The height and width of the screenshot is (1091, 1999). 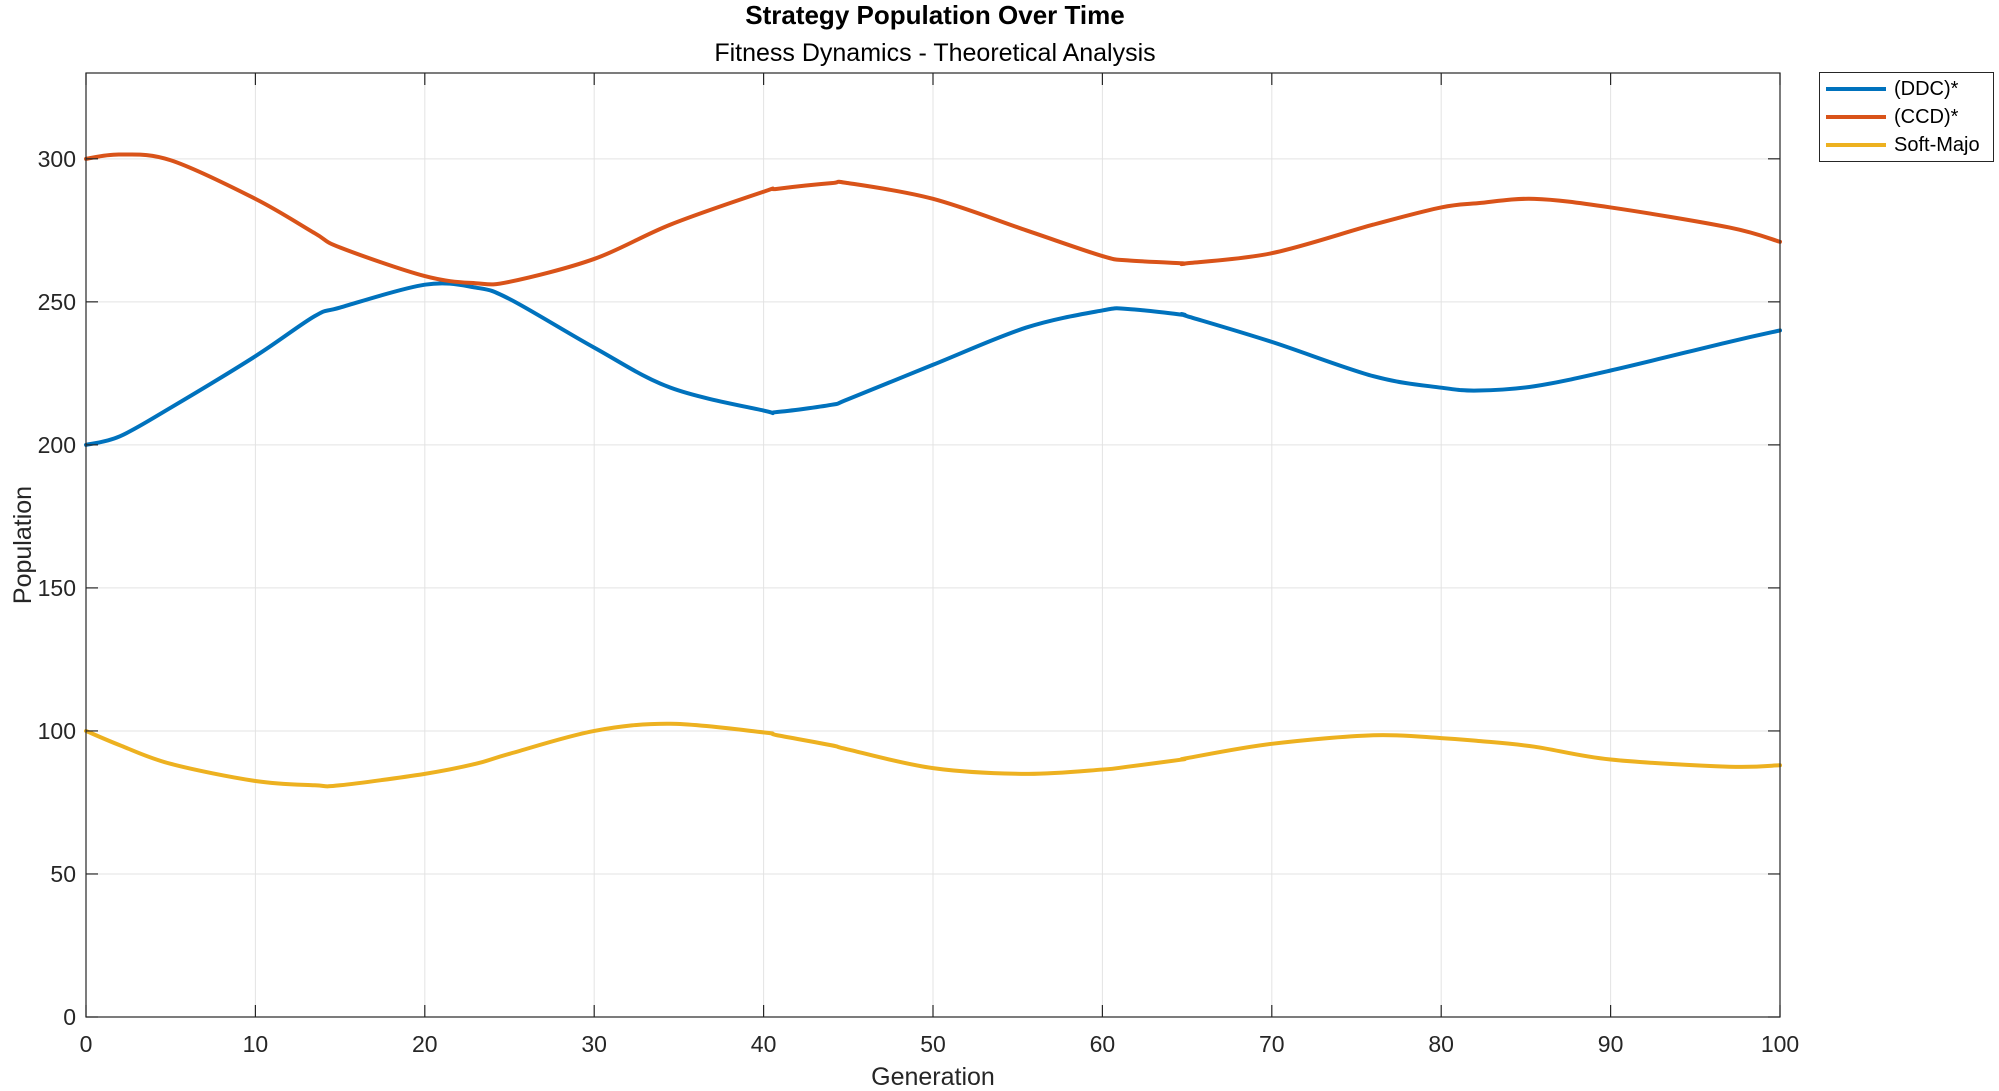 I want to click on legend-item-soft-majo: Soft-Majo, so click(x=1903, y=145).